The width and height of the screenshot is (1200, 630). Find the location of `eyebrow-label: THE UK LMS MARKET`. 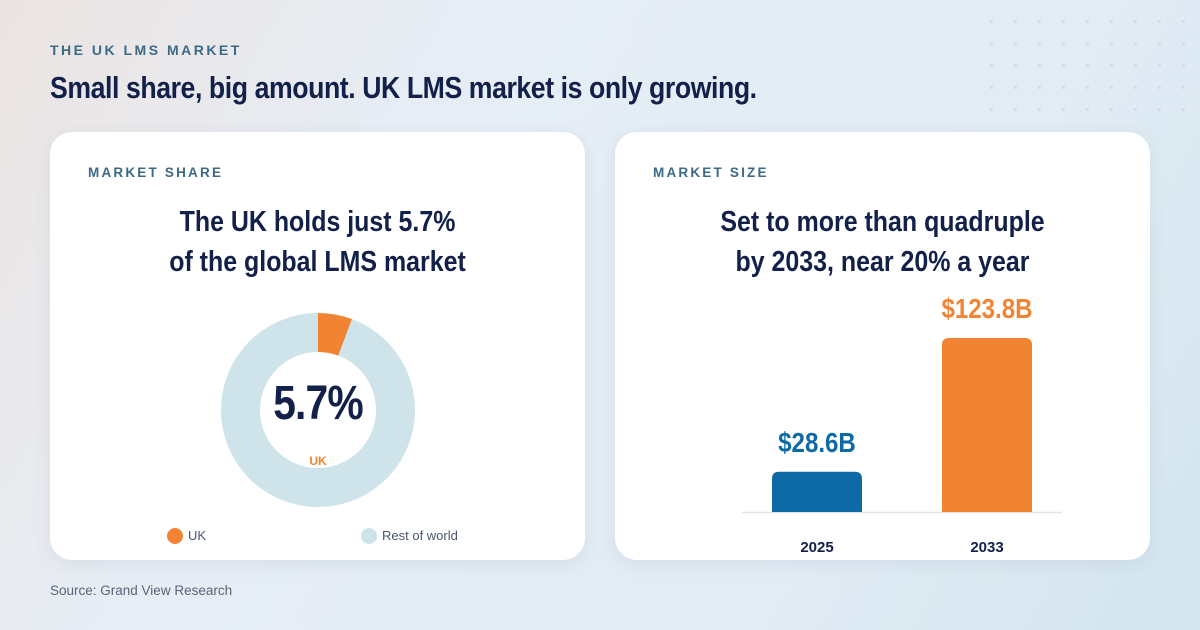

eyebrow-label: THE UK LMS MARKET is located at coordinates (146, 50).